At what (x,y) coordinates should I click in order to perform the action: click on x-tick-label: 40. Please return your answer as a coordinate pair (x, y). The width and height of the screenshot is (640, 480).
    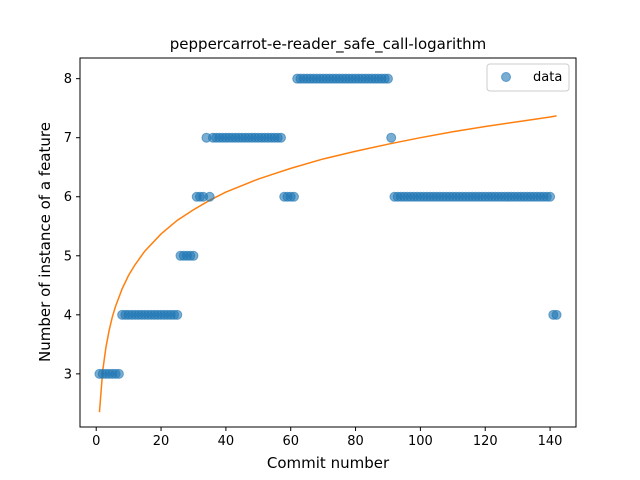
    Looking at the image, I should click on (226, 441).